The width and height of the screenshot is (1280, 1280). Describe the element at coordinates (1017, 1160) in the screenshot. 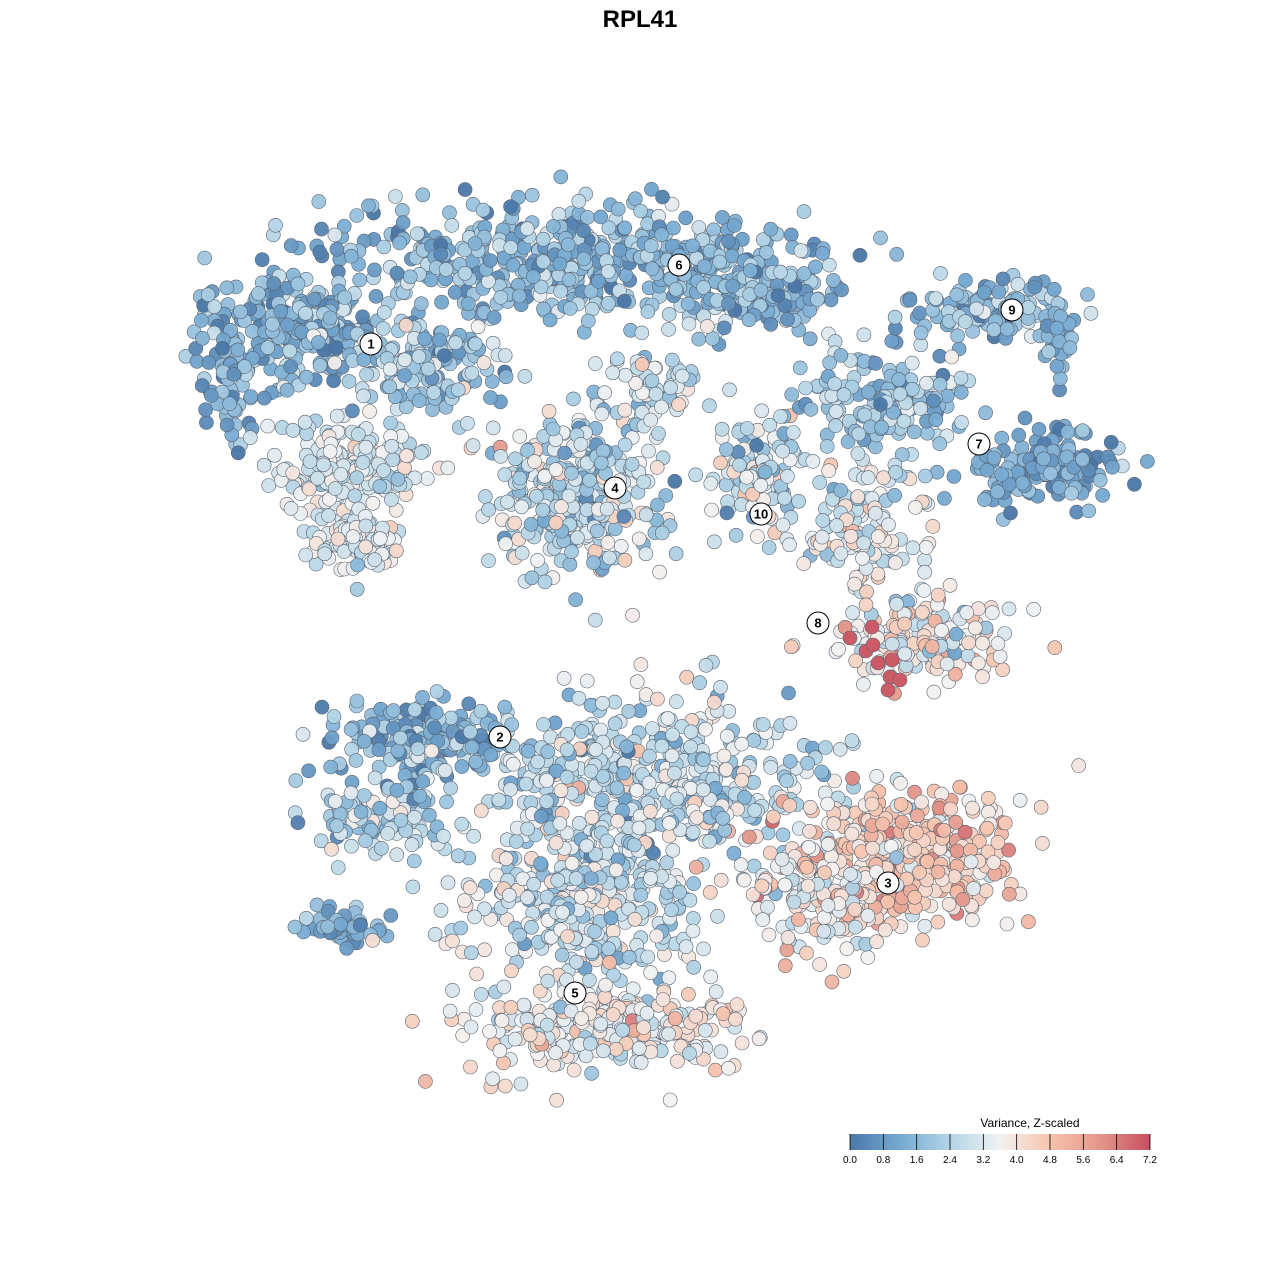

I see `colorbar-tick-label: 4.0` at that location.